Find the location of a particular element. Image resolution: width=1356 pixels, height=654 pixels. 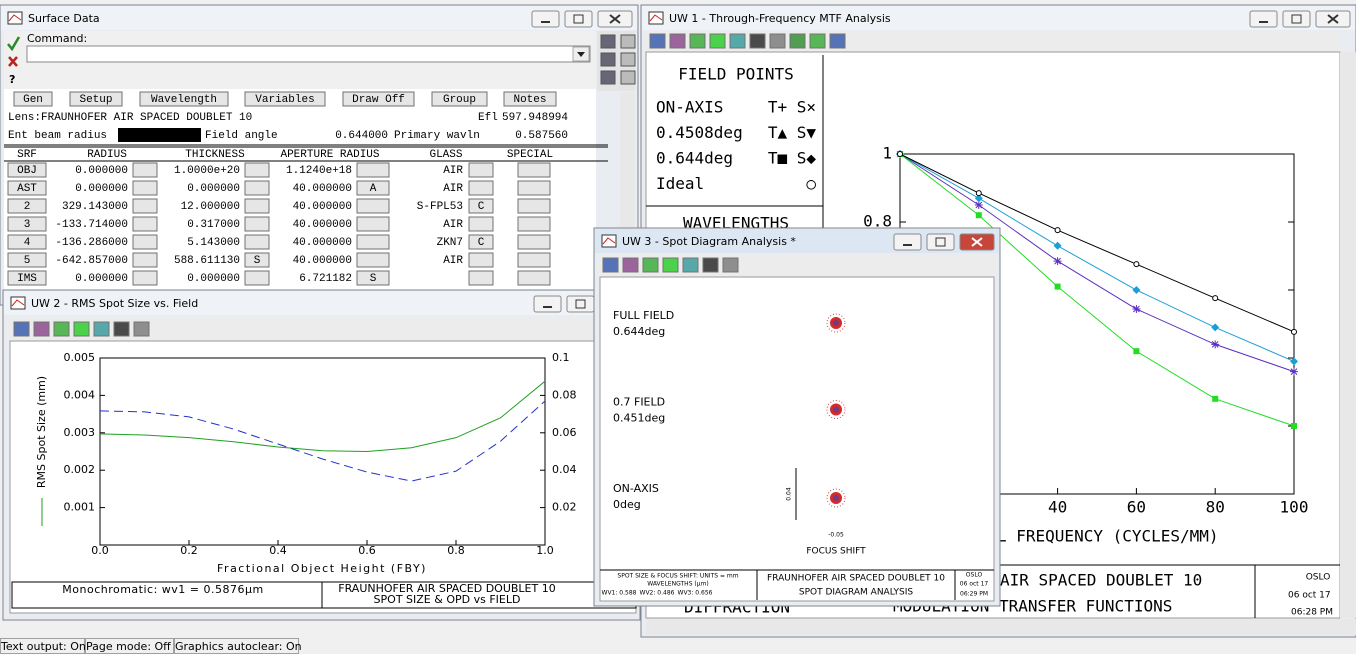

toolbar-button-label: Notes is located at coordinates (529, 100).